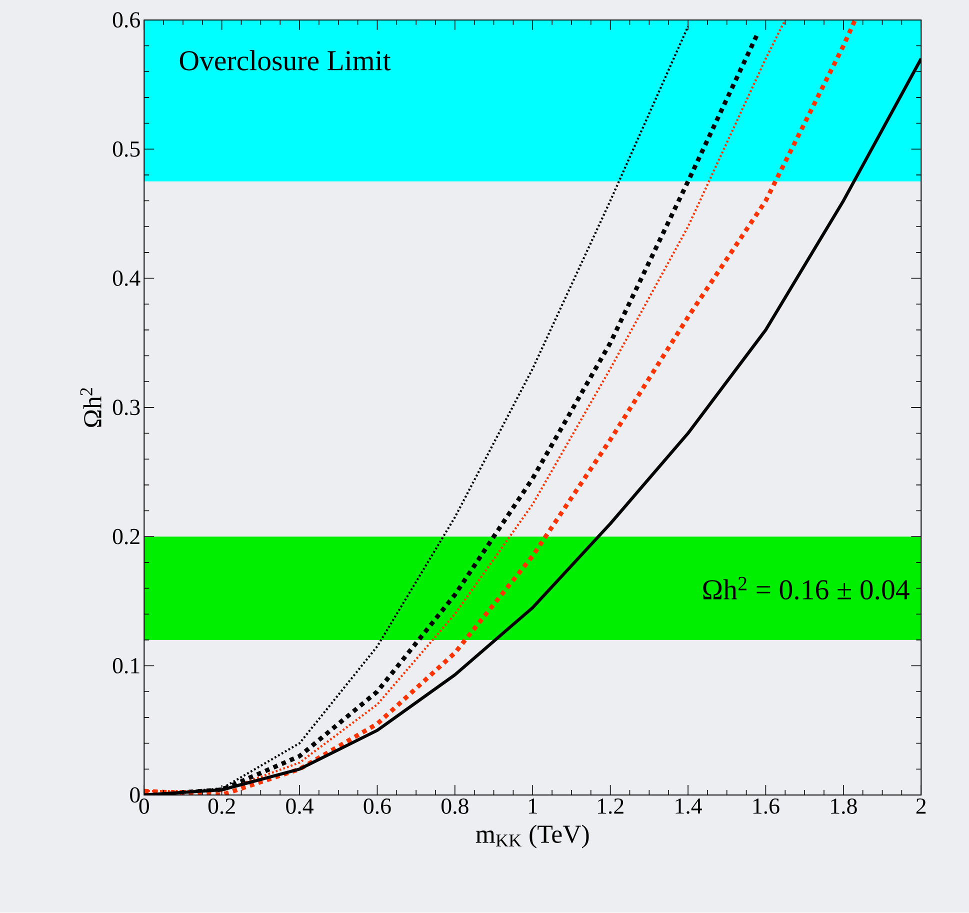 Image resolution: width=969 pixels, height=913 pixels. I want to click on x-tick-label: 1.6, so click(766, 806).